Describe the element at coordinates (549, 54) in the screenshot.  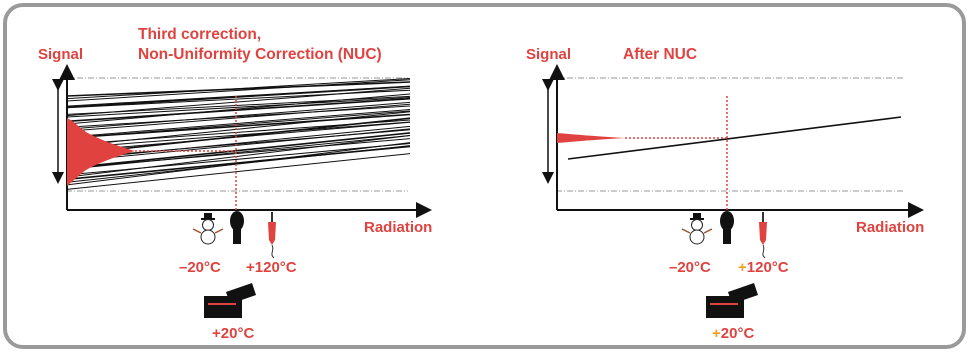
I see `right-y-axis-label: Signal` at that location.